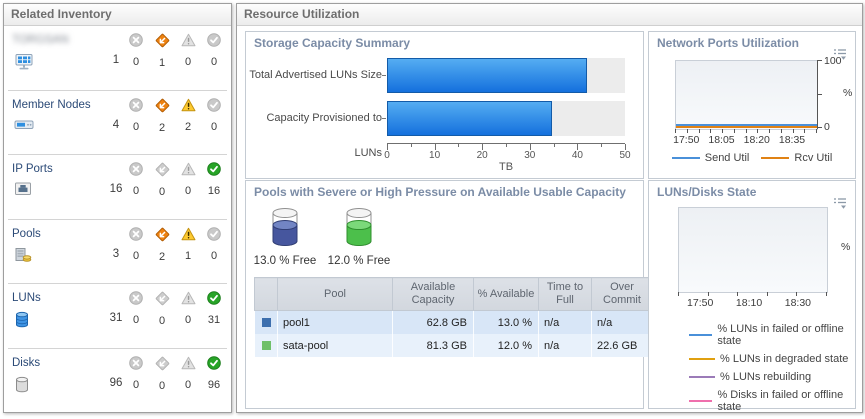 Image resolution: width=865 pixels, height=419 pixels. What do you see at coordinates (188, 255) in the screenshot?
I see `status-warning-count: 1` at bounding box center [188, 255].